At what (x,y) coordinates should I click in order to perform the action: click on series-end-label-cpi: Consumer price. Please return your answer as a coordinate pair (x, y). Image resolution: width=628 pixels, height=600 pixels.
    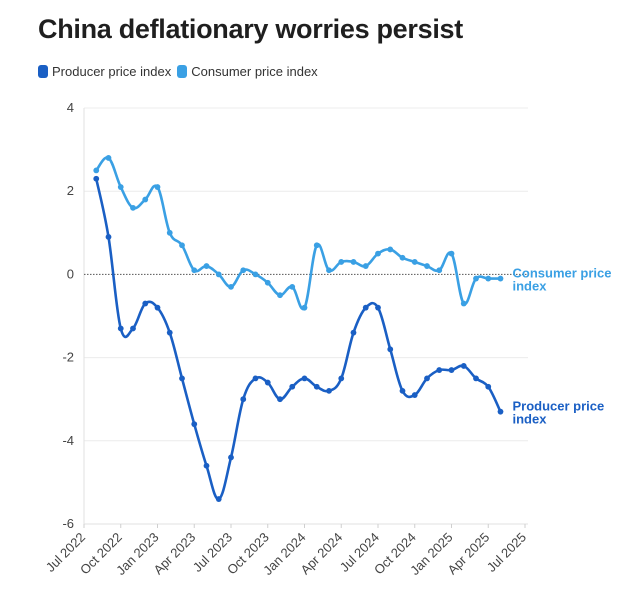
    Looking at the image, I should click on (562, 273).